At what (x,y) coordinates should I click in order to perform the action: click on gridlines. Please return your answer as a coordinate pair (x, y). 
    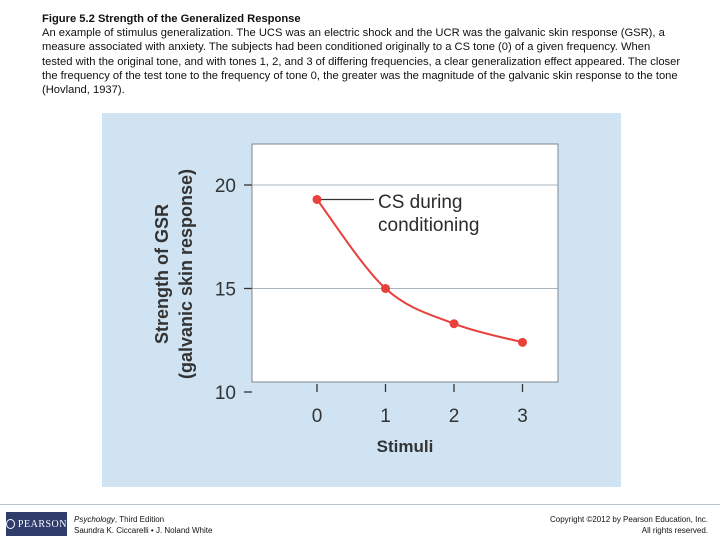
    Looking at the image, I should click on (405, 236).